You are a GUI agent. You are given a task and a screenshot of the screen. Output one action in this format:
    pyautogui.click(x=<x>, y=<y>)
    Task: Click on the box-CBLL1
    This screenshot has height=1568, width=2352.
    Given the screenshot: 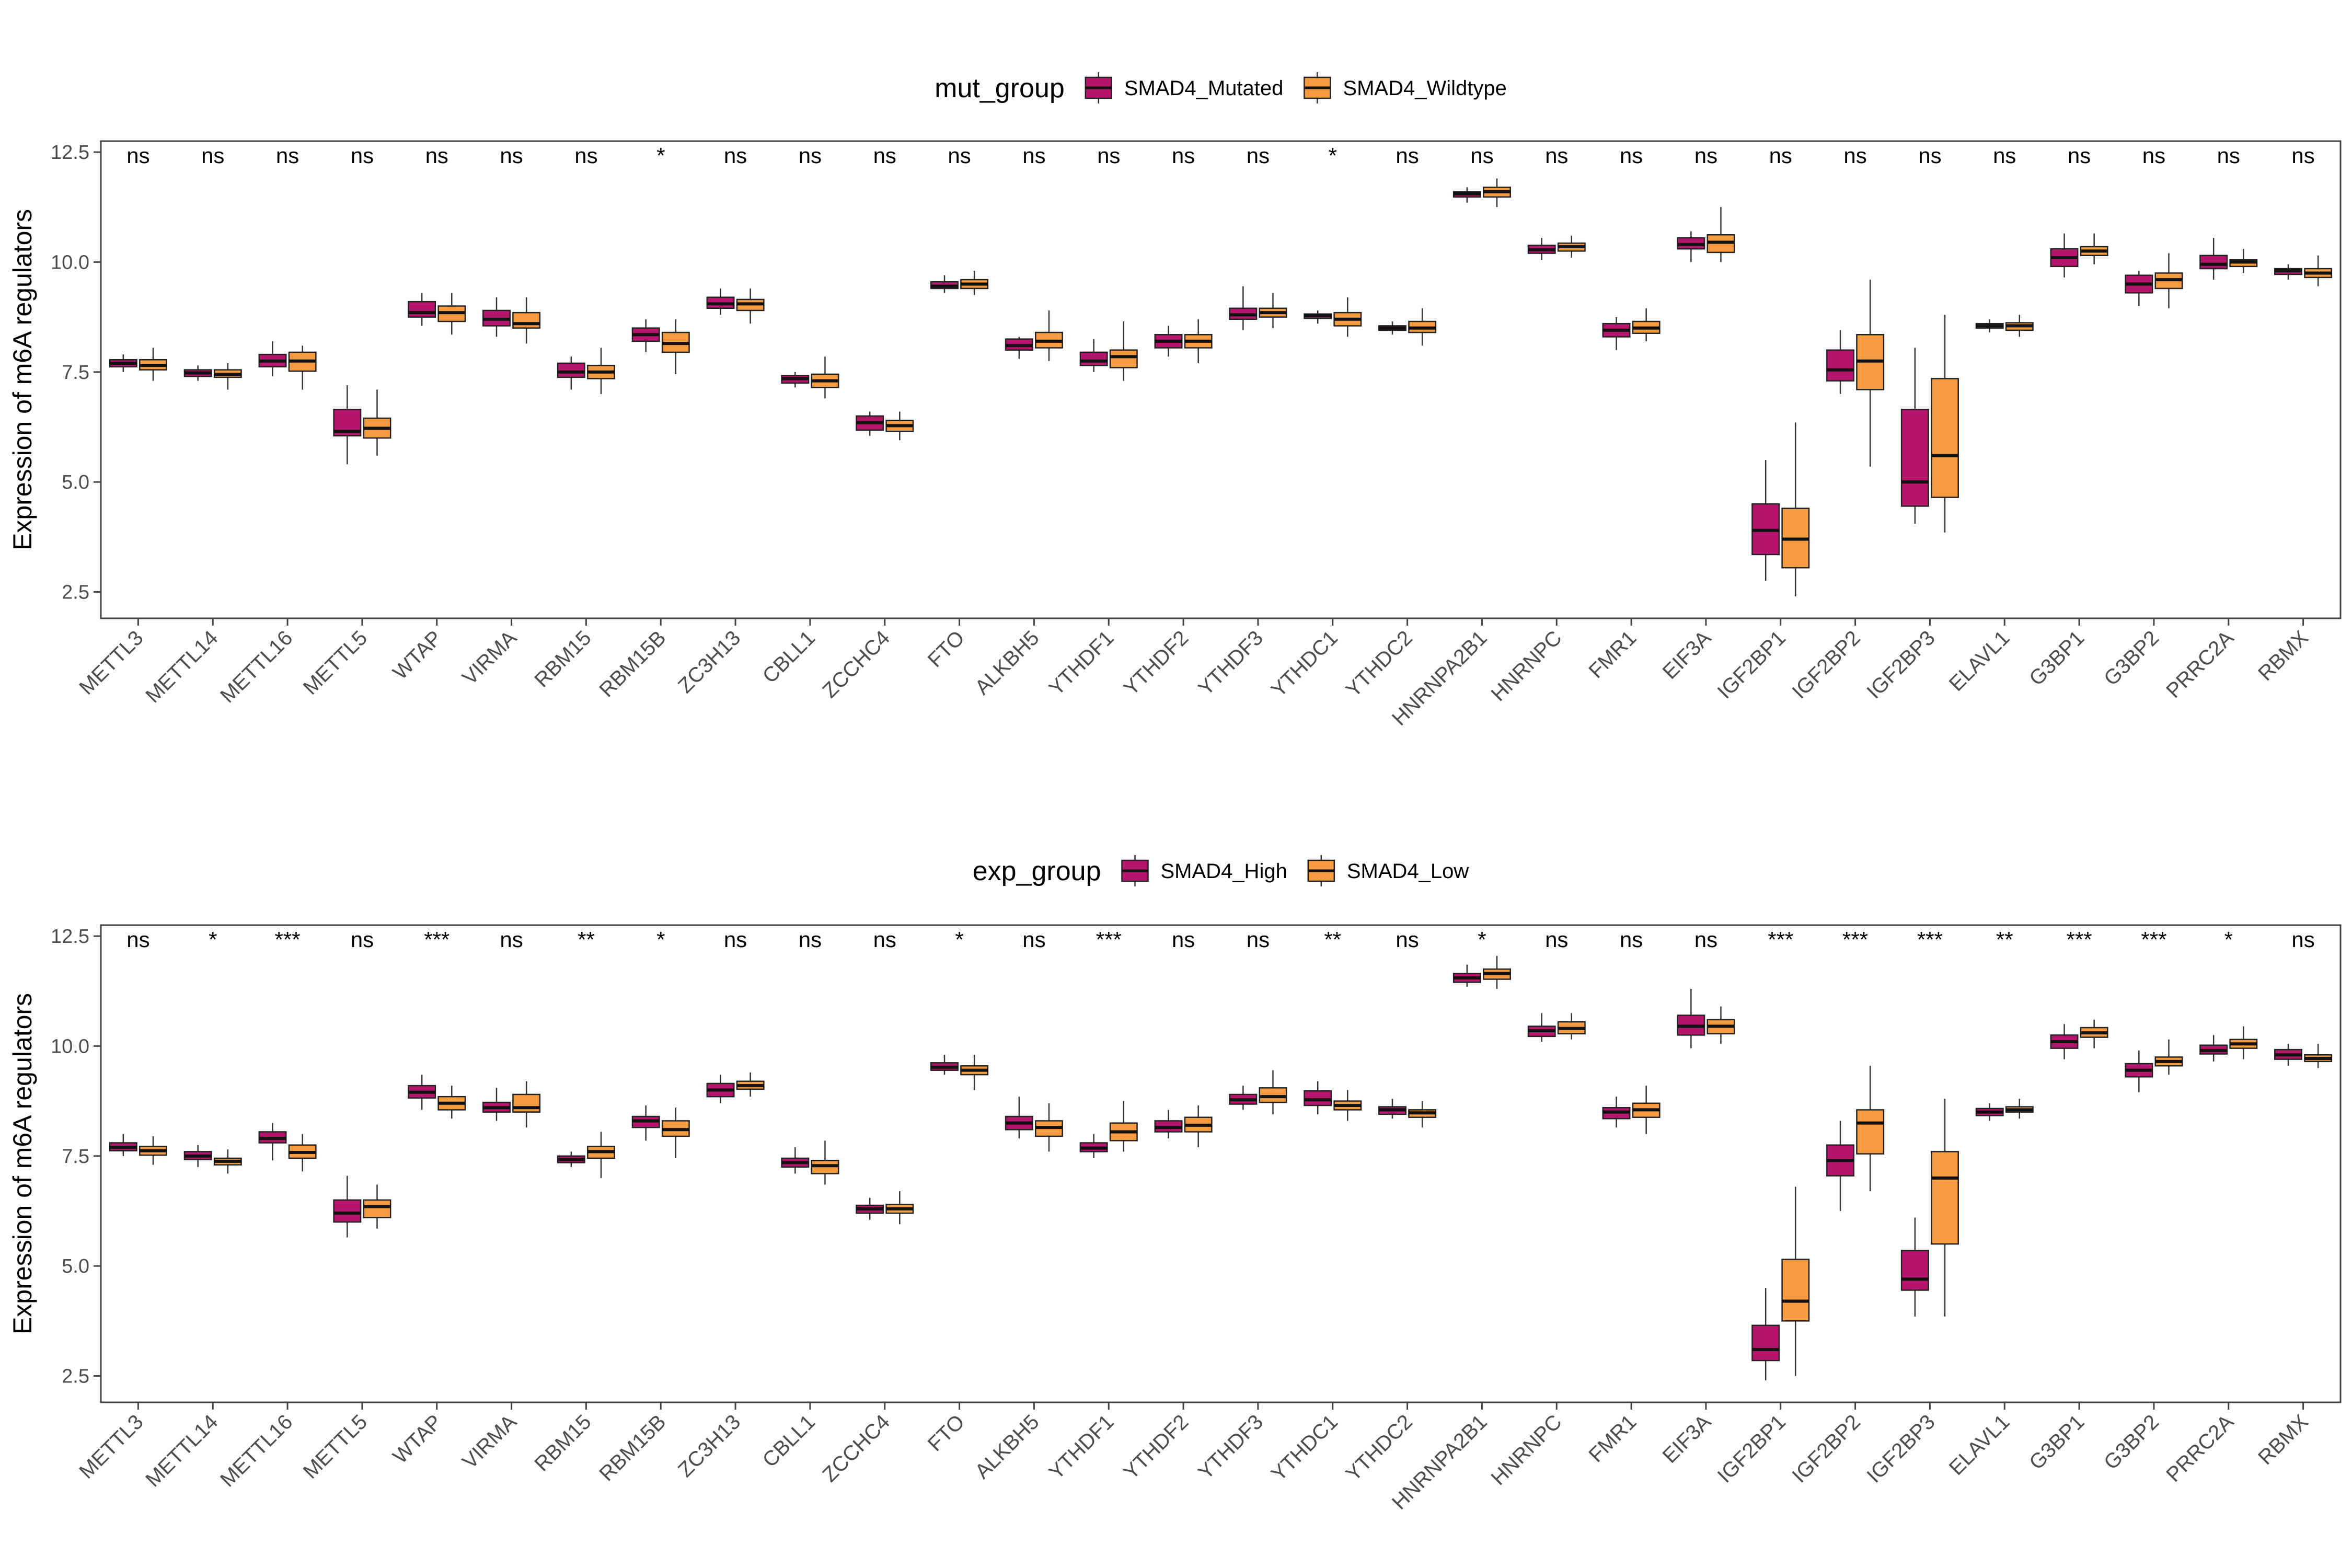 What is the action you would take?
    pyautogui.click(x=825, y=377)
    